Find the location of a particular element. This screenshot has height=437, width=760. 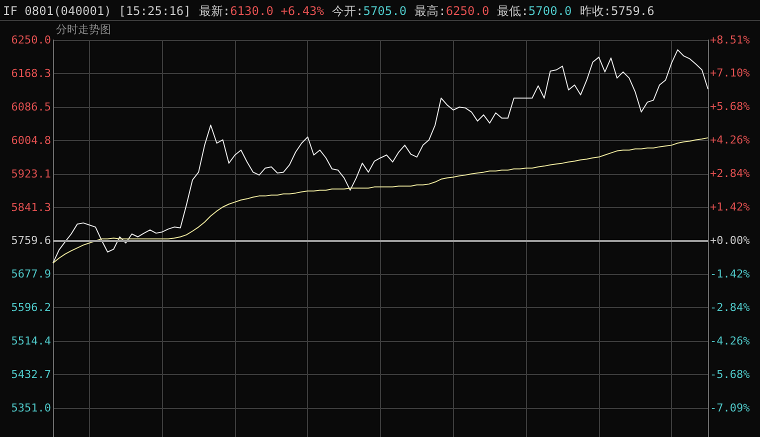

y-tick-label: 5351.0 is located at coordinates (31, 407).